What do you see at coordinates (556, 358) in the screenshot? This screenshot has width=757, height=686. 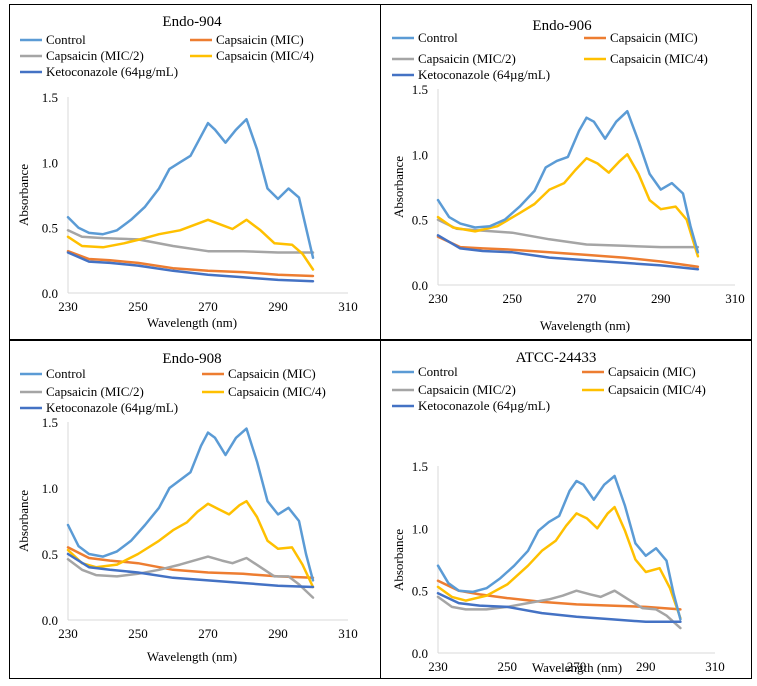 I see `chart-title: ATCC-24433` at bounding box center [556, 358].